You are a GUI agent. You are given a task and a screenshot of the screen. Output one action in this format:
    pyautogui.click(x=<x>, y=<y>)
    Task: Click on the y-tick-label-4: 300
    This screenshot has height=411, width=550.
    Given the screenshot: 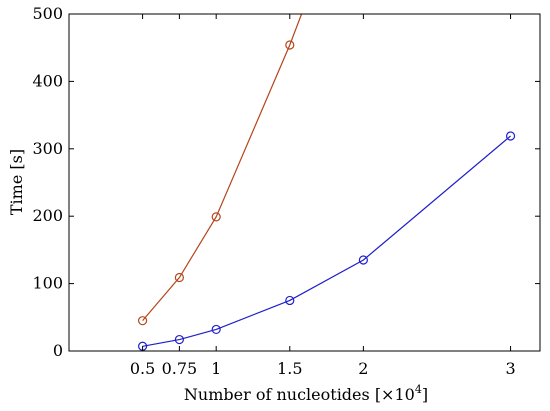 What is the action you would take?
    pyautogui.click(x=47, y=148)
    